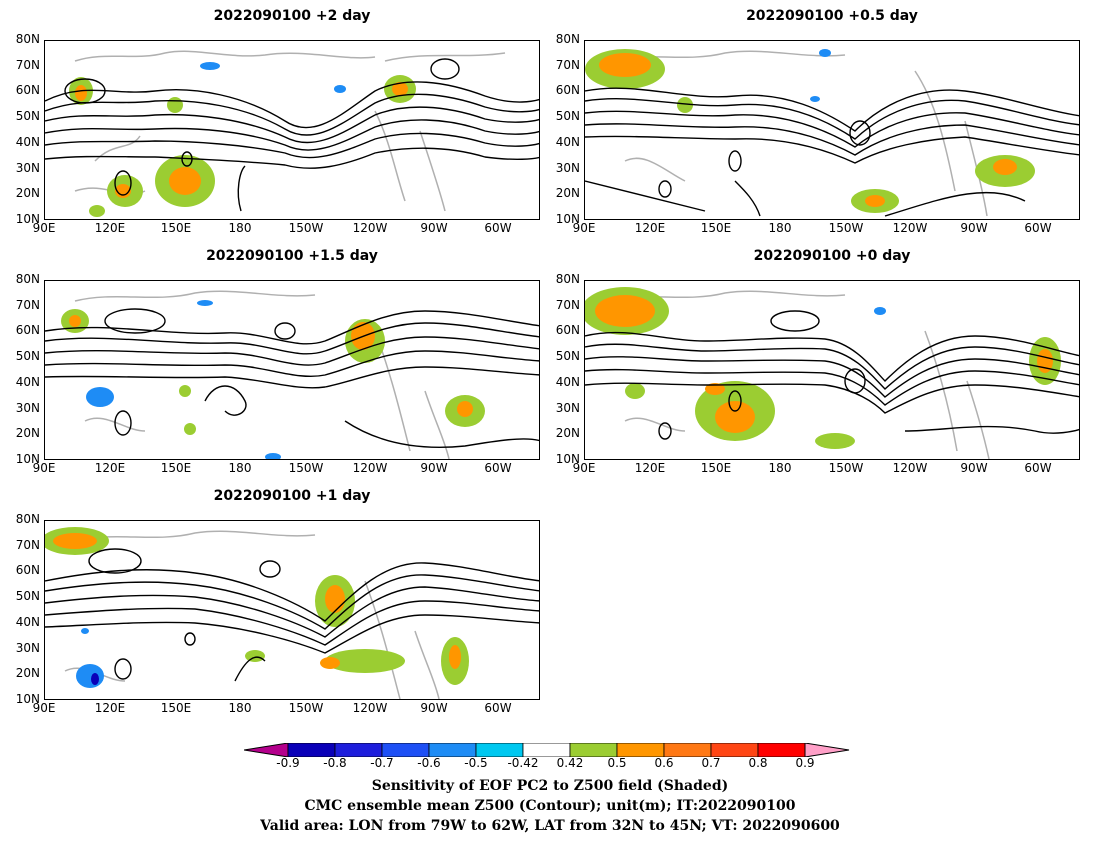 This screenshot has height=850, width=1100. Describe the element at coordinates (266, 750) in the screenshot. I see `colorbar-low-arrow` at that location.